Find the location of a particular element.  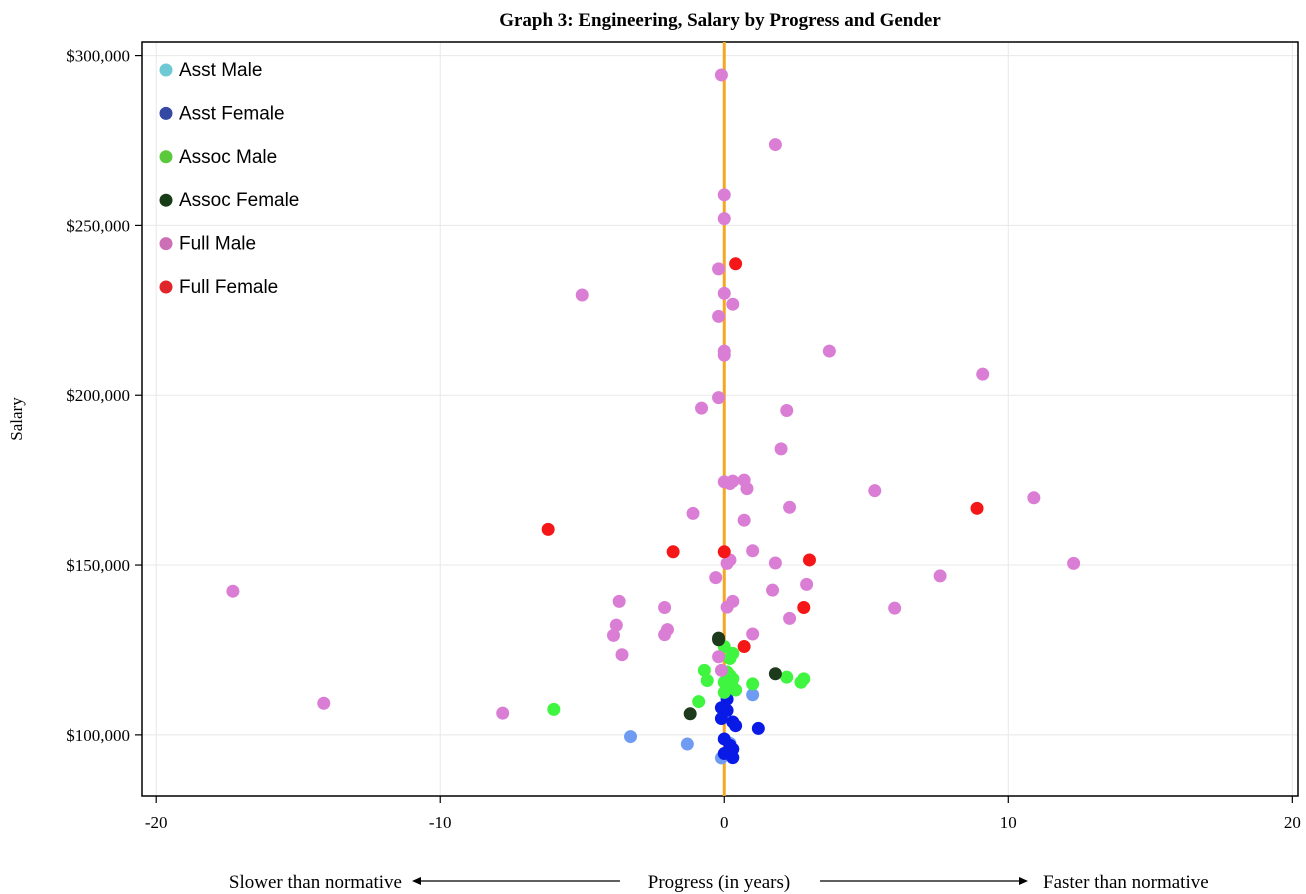

y-tick-label: $300,000 is located at coordinates (98, 56).